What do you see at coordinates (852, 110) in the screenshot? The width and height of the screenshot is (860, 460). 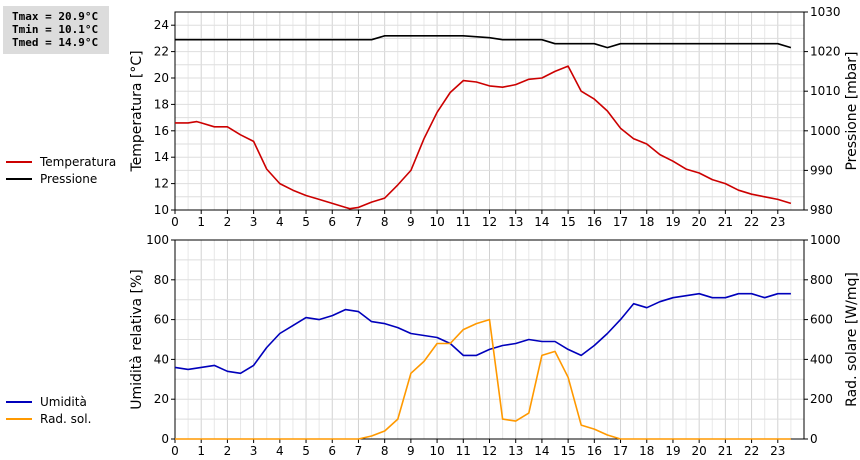 I see `y2-axis-label: Pressione [mbar]` at bounding box center [852, 110].